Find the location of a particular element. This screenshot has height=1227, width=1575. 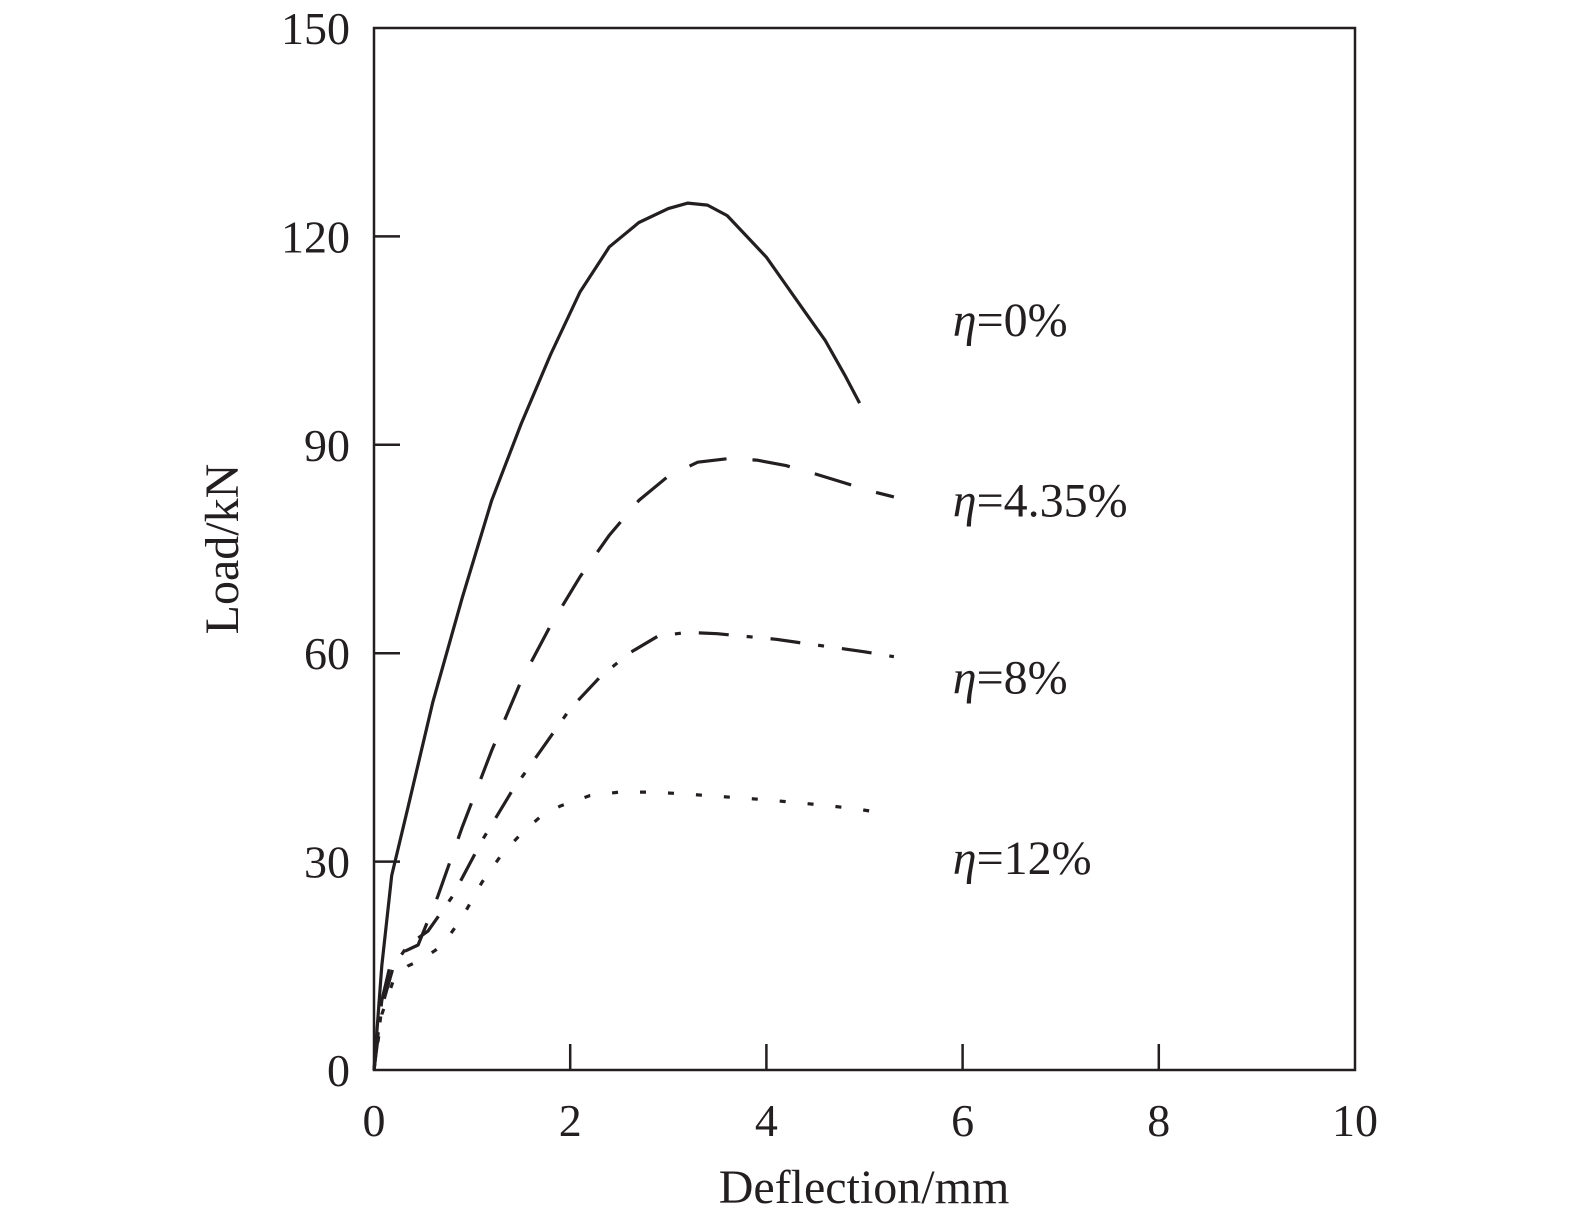

series-label-2: η=4.35% is located at coordinates (1040, 500).